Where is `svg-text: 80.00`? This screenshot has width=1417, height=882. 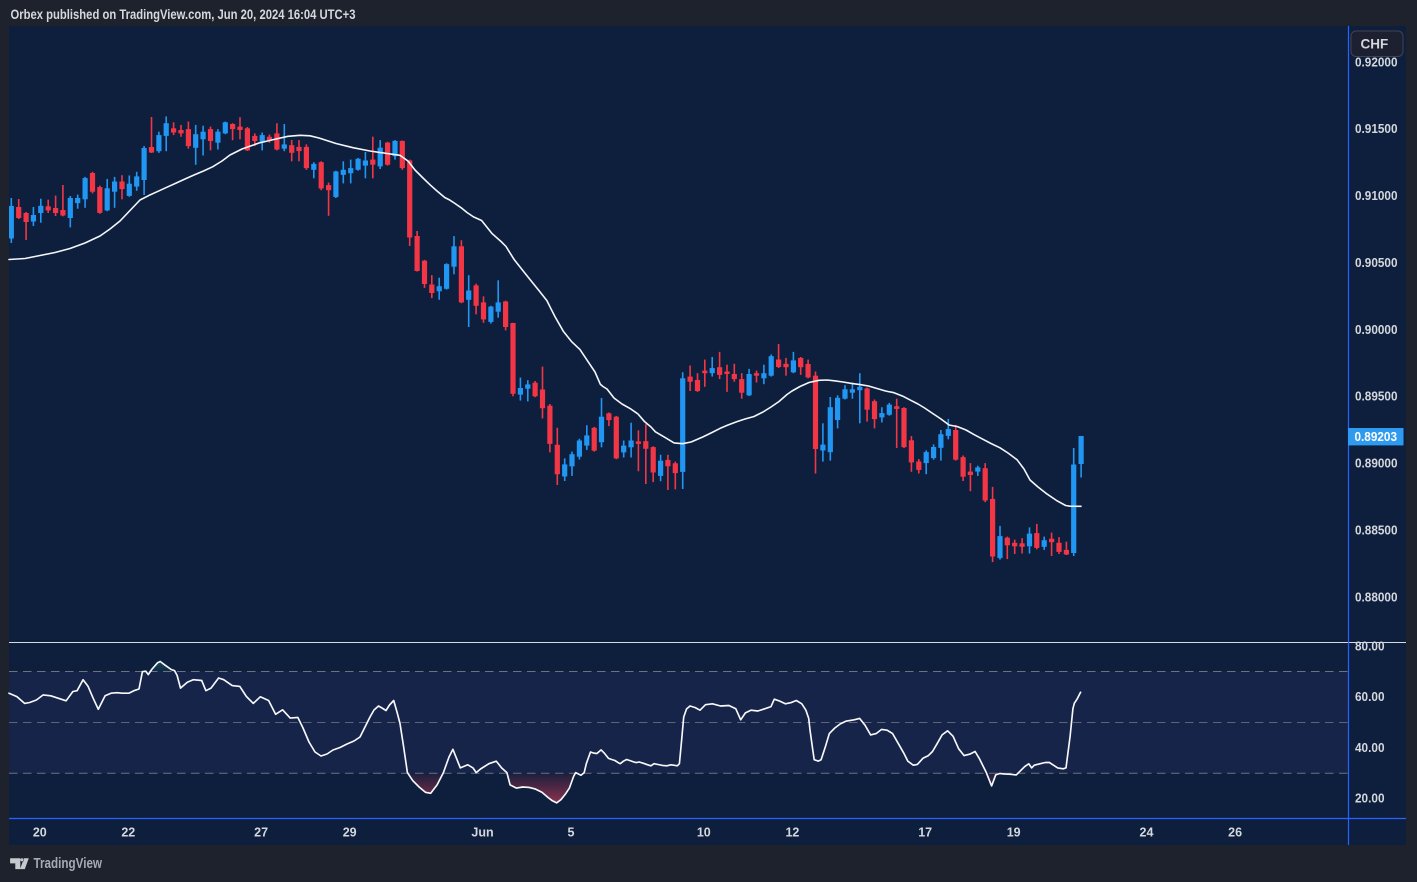
svg-text: 80.00 is located at coordinates (1370, 646).